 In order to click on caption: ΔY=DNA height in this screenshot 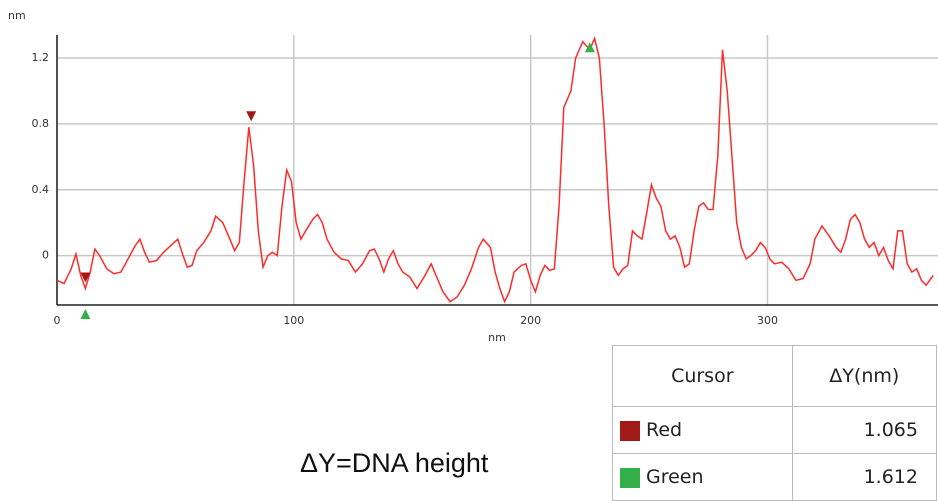, I will do `click(394, 463)`.